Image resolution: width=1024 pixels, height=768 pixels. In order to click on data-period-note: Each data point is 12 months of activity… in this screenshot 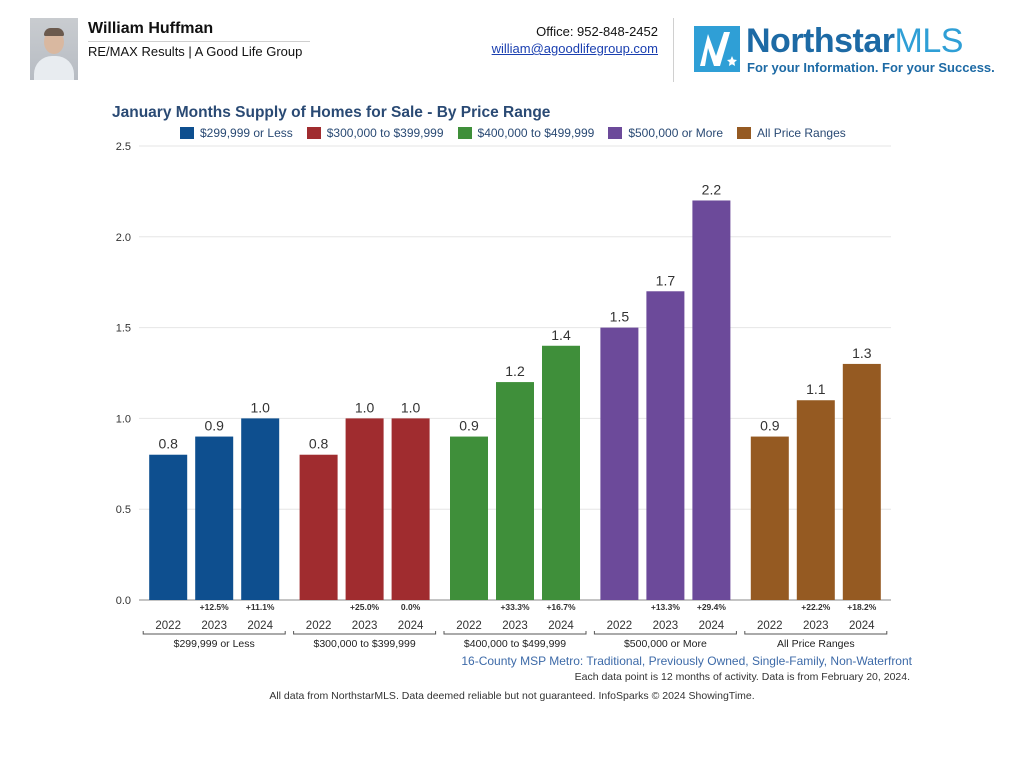, I will do `click(742, 677)`.